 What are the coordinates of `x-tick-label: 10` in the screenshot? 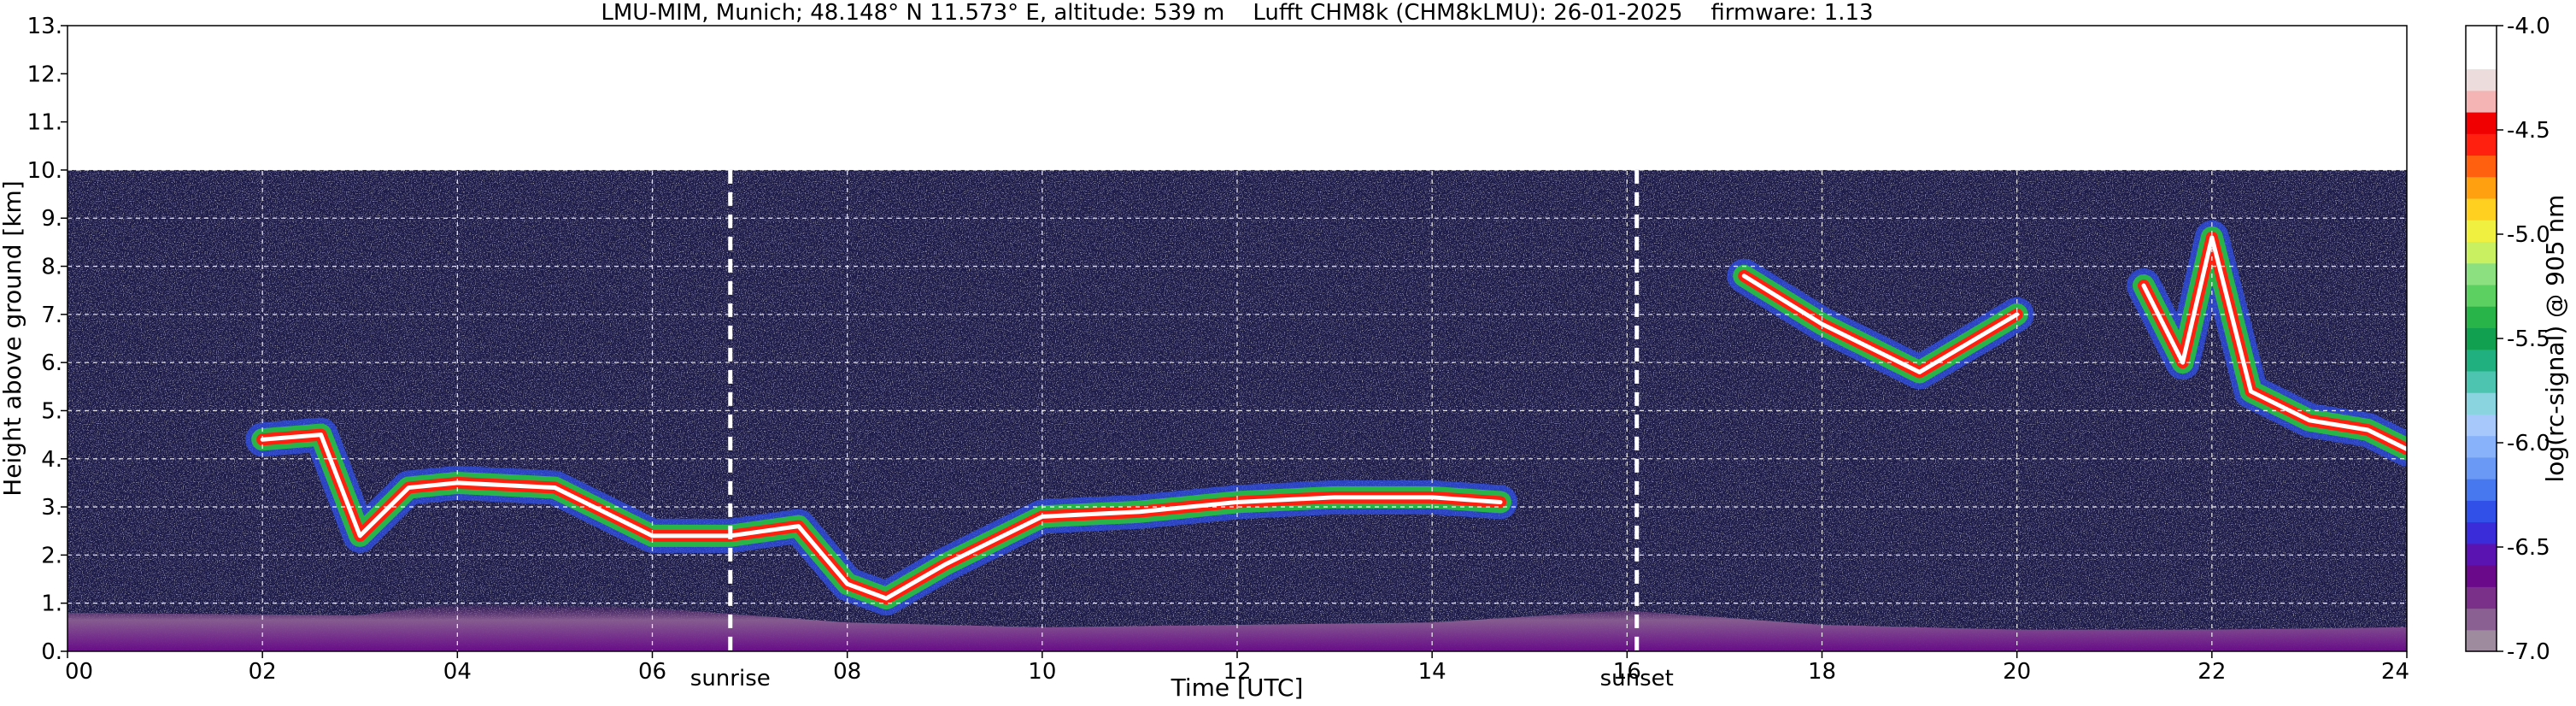 It's located at (1042, 672).